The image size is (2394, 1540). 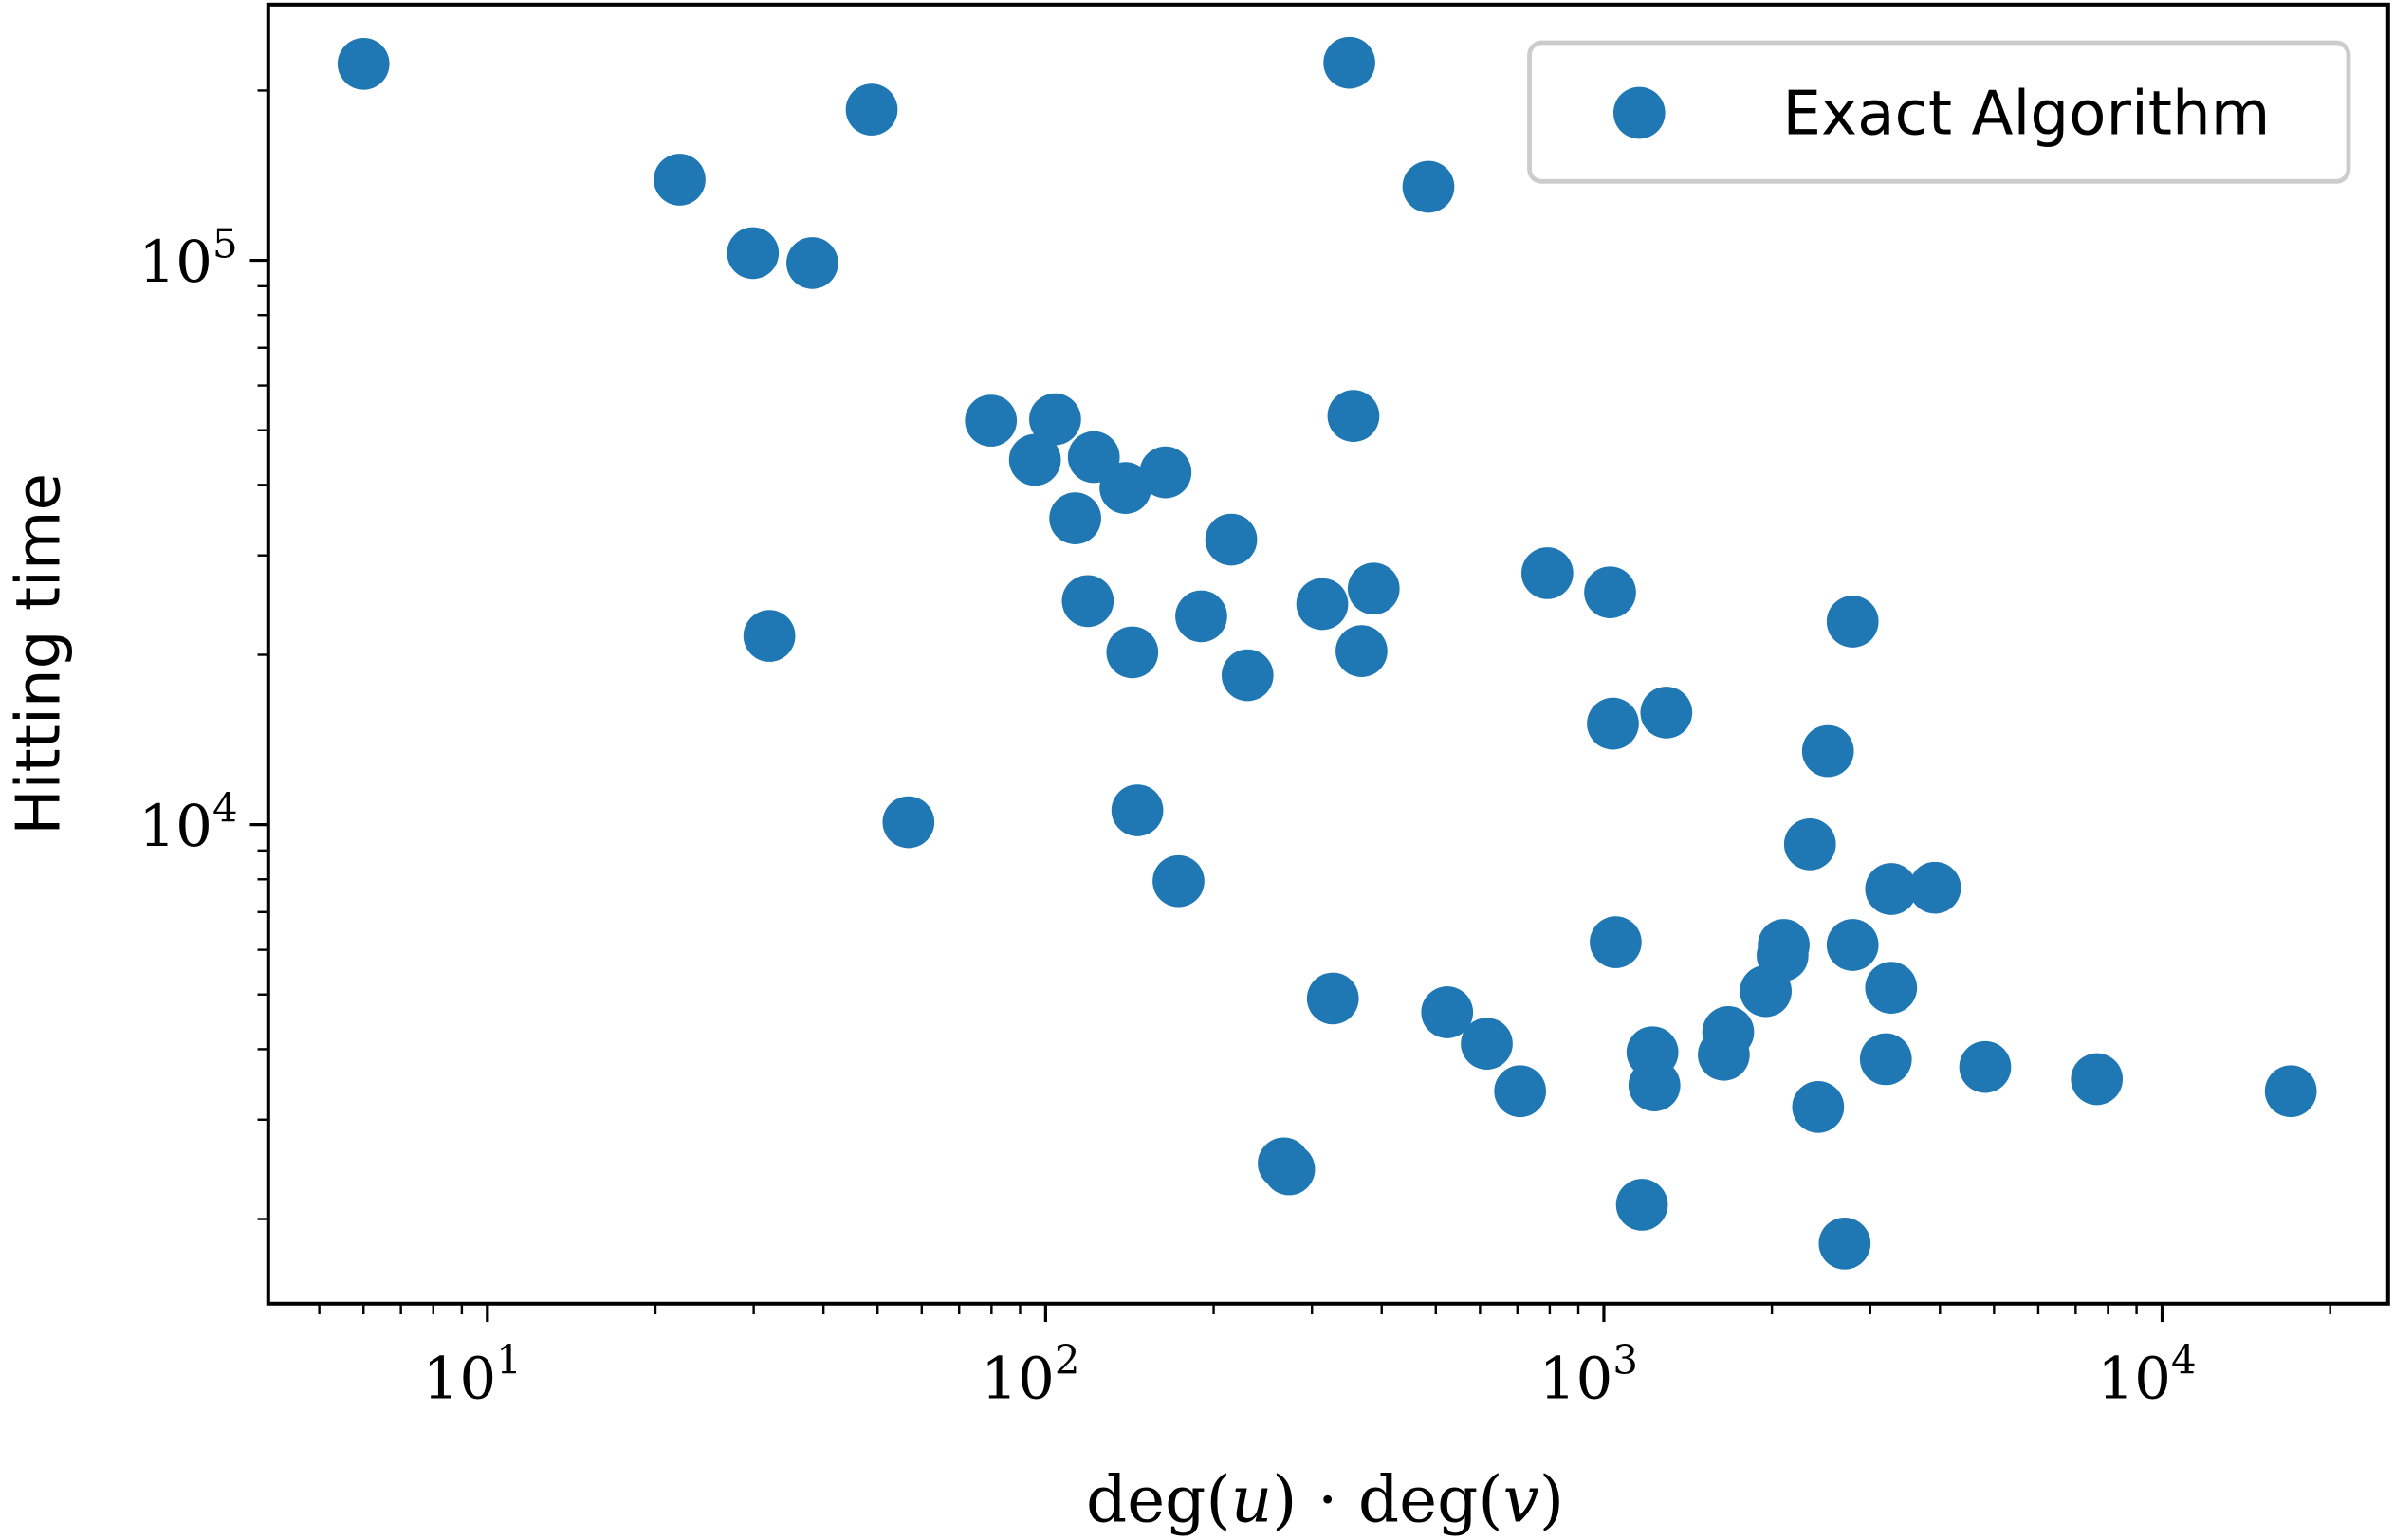 I want to click on y-tick-label: 10⁴, so click(x=187, y=822).